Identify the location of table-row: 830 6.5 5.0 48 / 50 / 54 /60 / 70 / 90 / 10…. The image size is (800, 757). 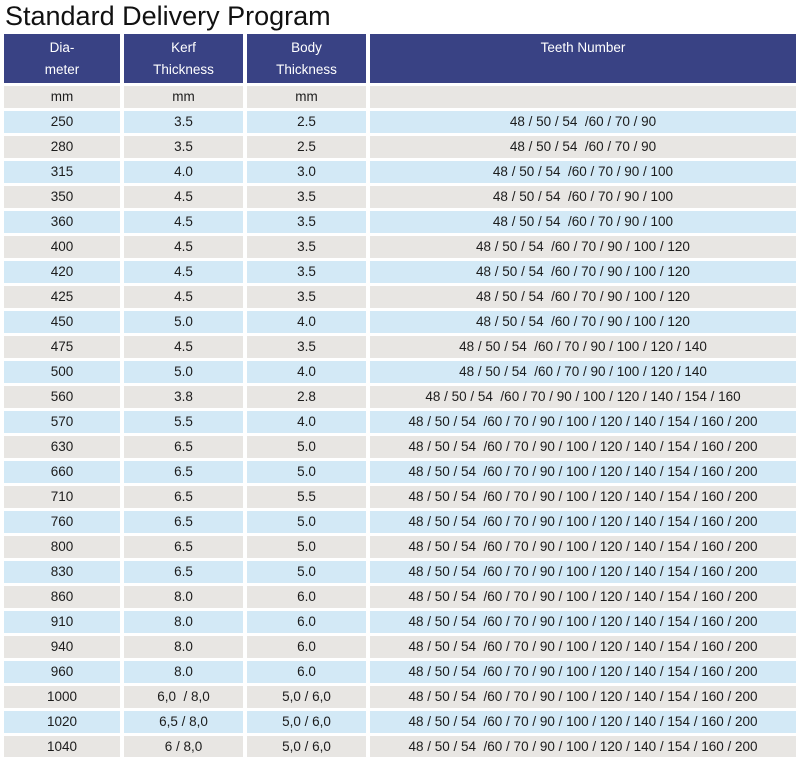
(400, 572).